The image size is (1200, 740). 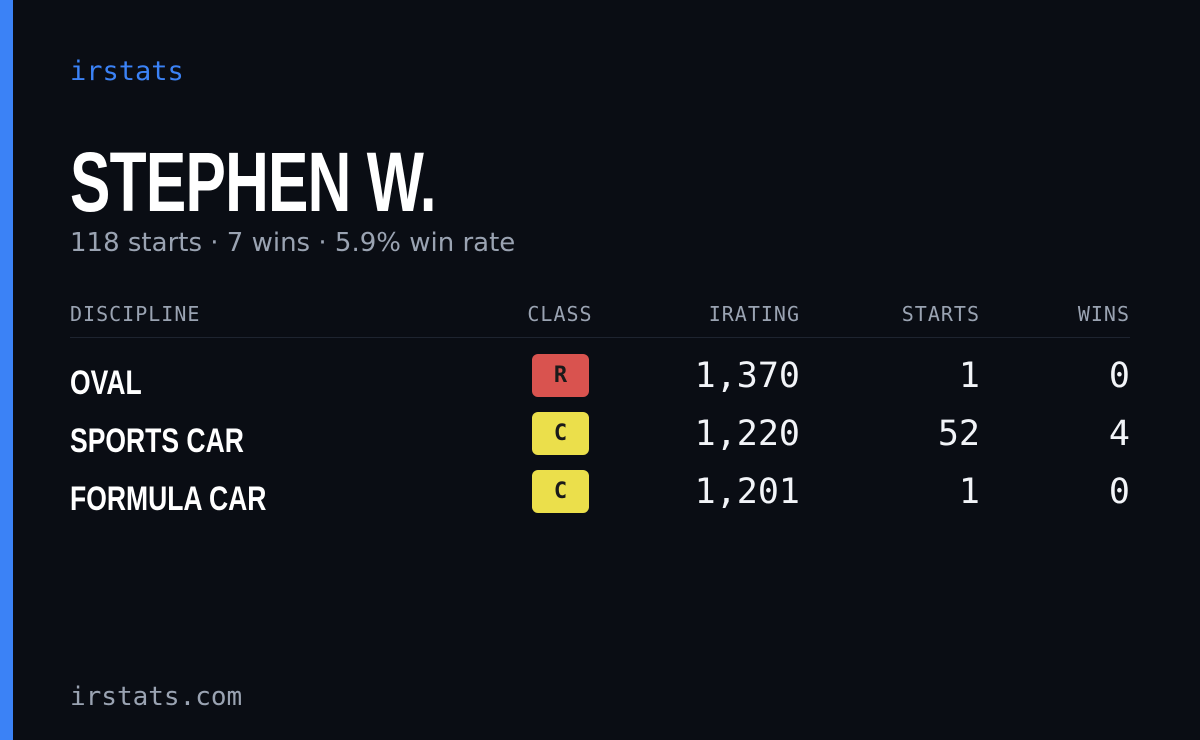 I want to click on column-header: DISCIPLINE, so click(x=135, y=314).